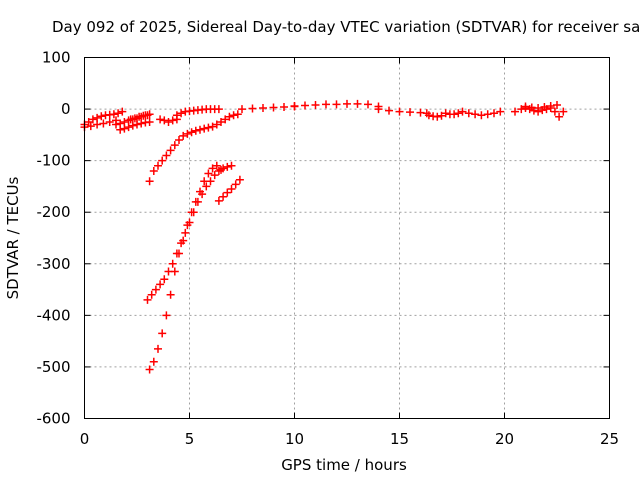 Image resolution: width=640 pixels, height=480 pixels. I want to click on x-tick-label: 10, so click(294, 439).